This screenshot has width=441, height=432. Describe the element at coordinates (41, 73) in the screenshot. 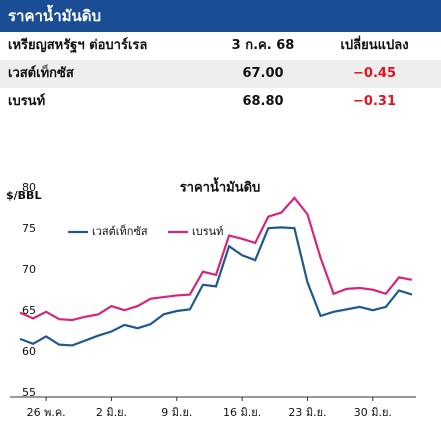

I see `cell: เวสต์เท็กซัส` at that location.